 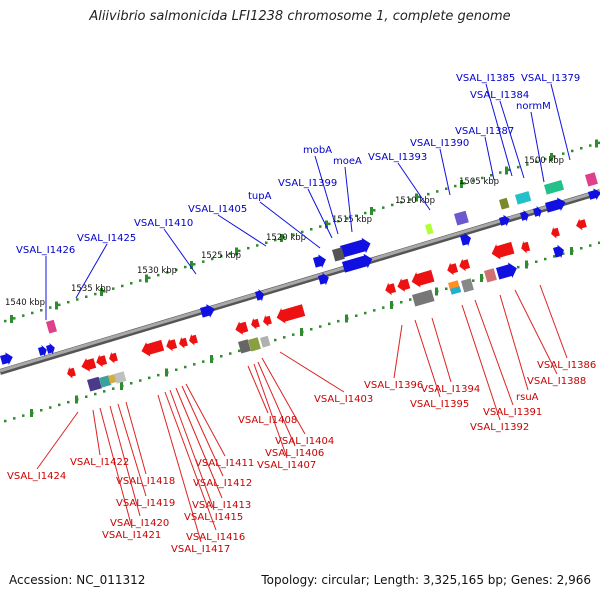 I want to click on forward-leader-VSAL_I1410, so click(x=180, y=251).